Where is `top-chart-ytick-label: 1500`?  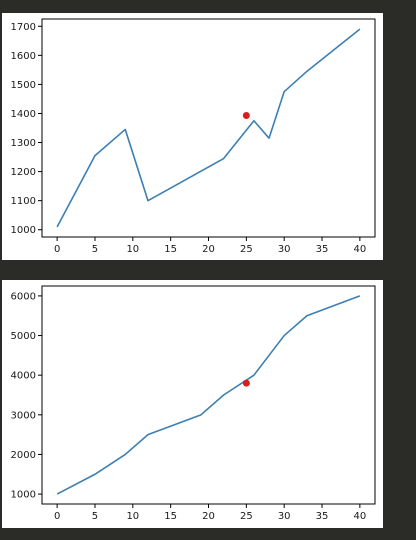
top-chart-ytick-label: 1500 is located at coordinates (23, 85).